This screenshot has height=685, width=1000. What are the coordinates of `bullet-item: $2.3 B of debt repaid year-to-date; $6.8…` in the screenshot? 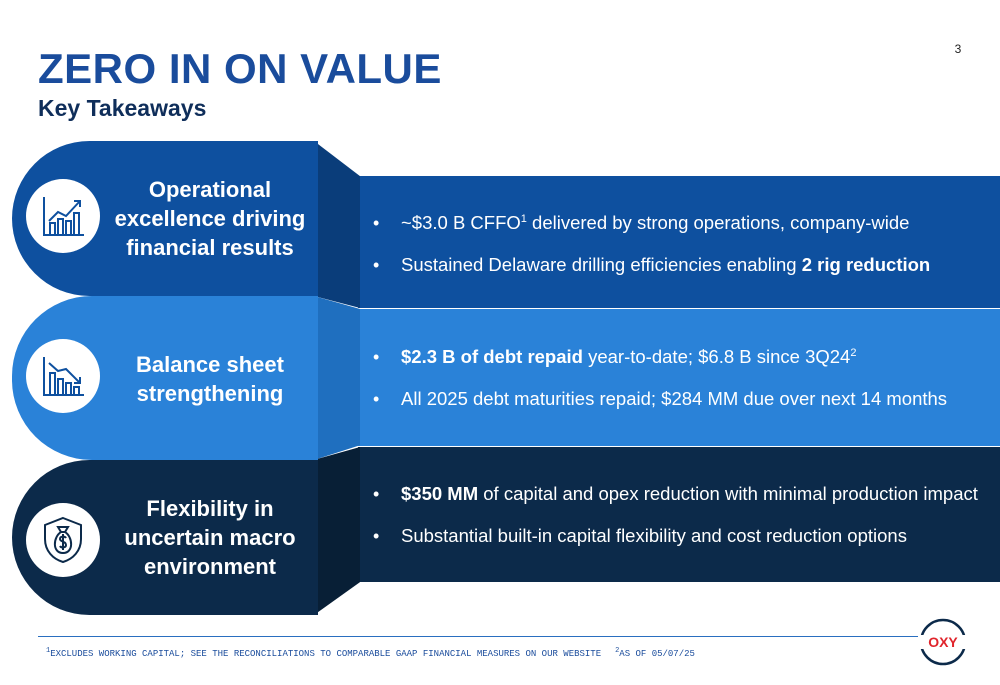 It's located at (660, 357).